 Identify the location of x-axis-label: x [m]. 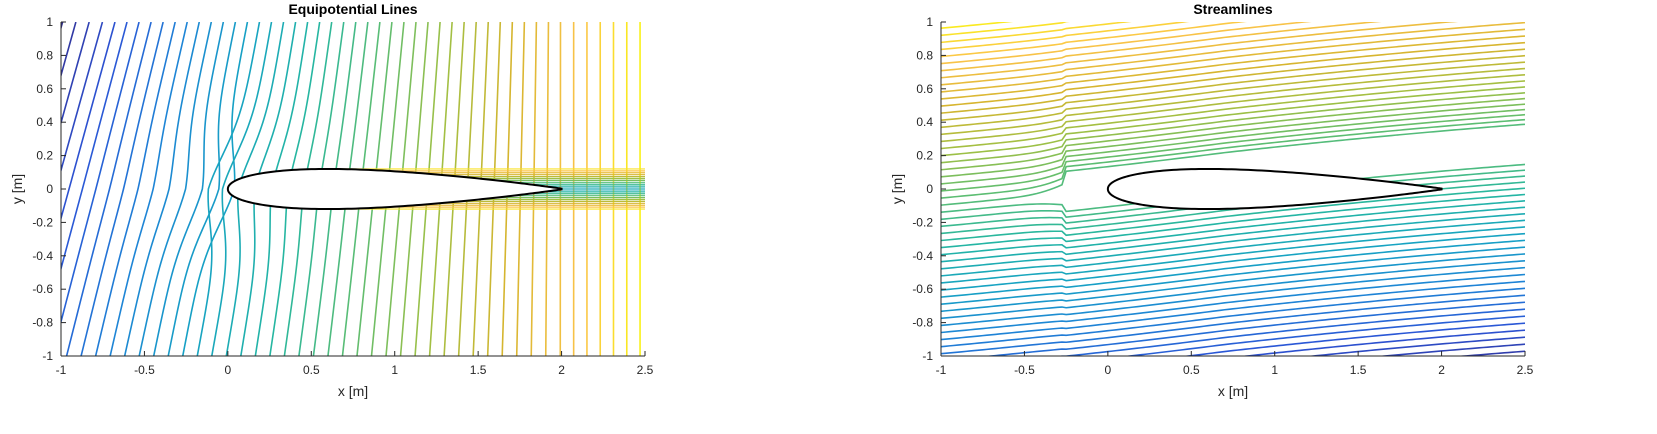
(1233, 391).